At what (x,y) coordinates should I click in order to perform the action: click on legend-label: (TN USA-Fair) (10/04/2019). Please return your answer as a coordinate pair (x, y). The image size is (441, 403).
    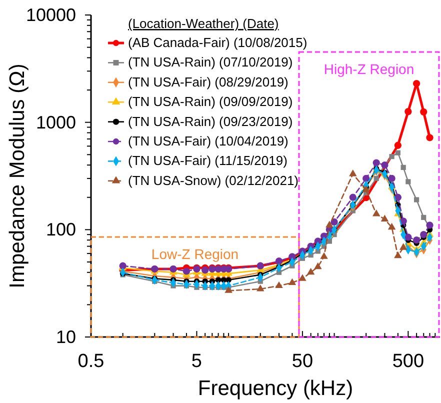
    Looking at the image, I should click on (208, 141).